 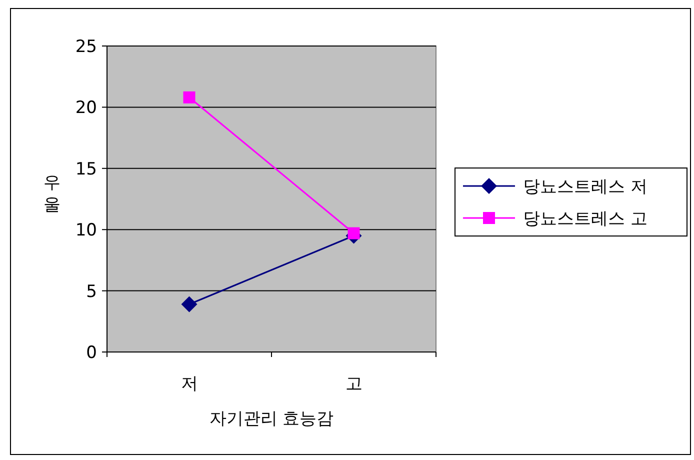 I want to click on y-tick-label: 15, so click(x=86, y=169).